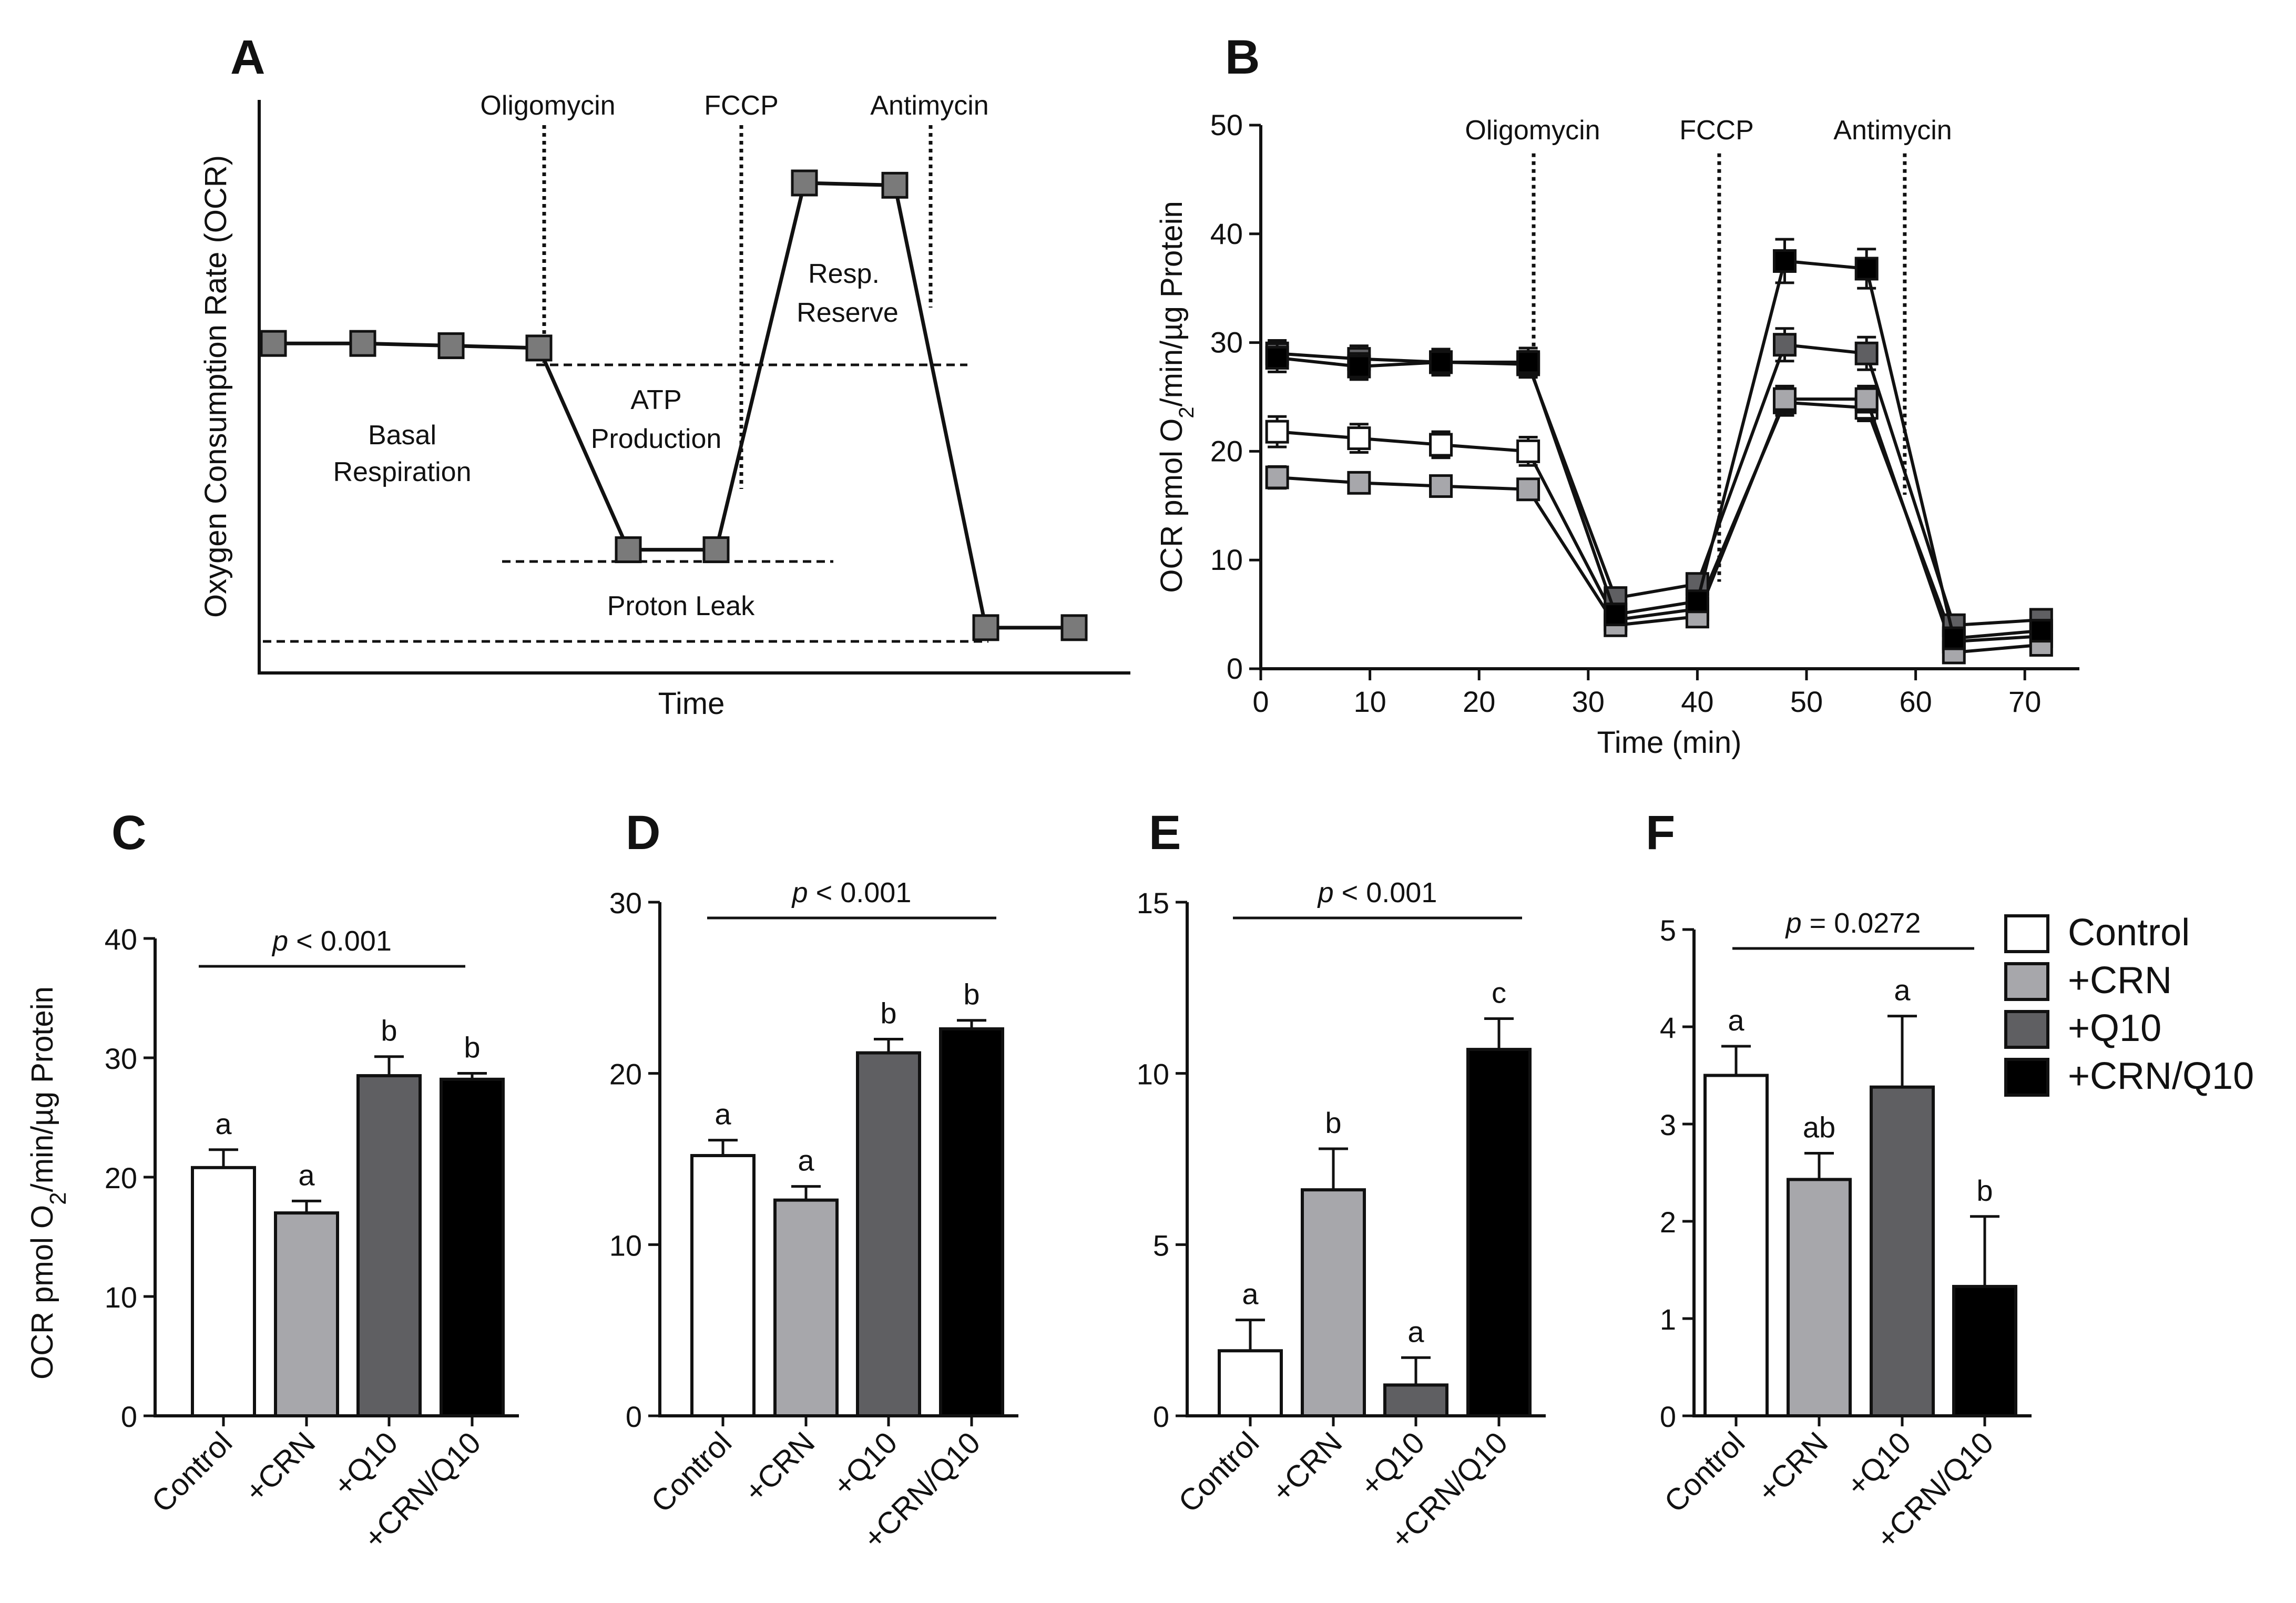 Image resolution: width=2296 pixels, height=1603 pixels. I want to click on panel-a-y-label: Oxygen Consumption Rate (OCR), so click(216, 387).